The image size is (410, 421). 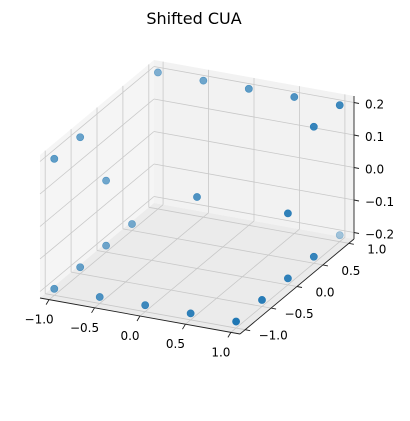 I want to click on z-tick-label-0: −0.2, so click(x=379, y=235).